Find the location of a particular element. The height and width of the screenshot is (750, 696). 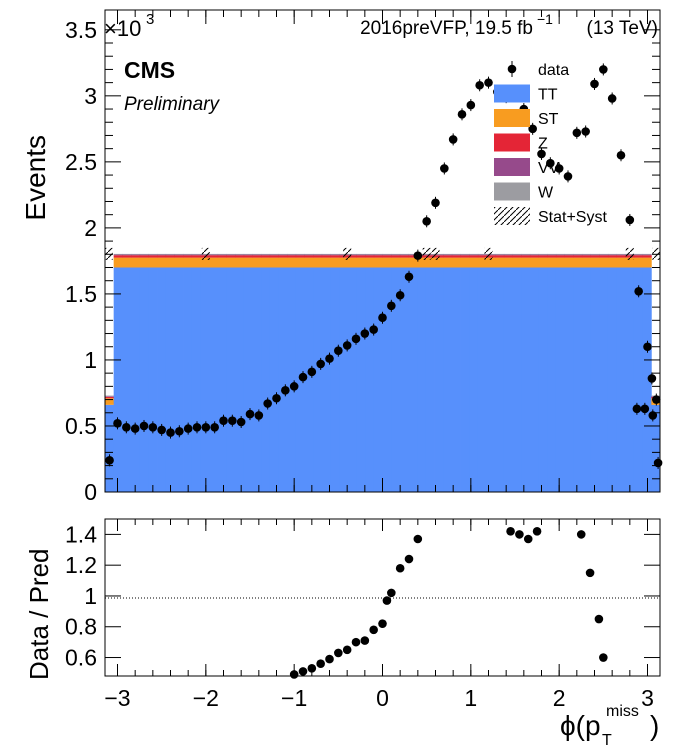

ratio-y-tick-label-3: 1.2 is located at coordinates (81, 565).